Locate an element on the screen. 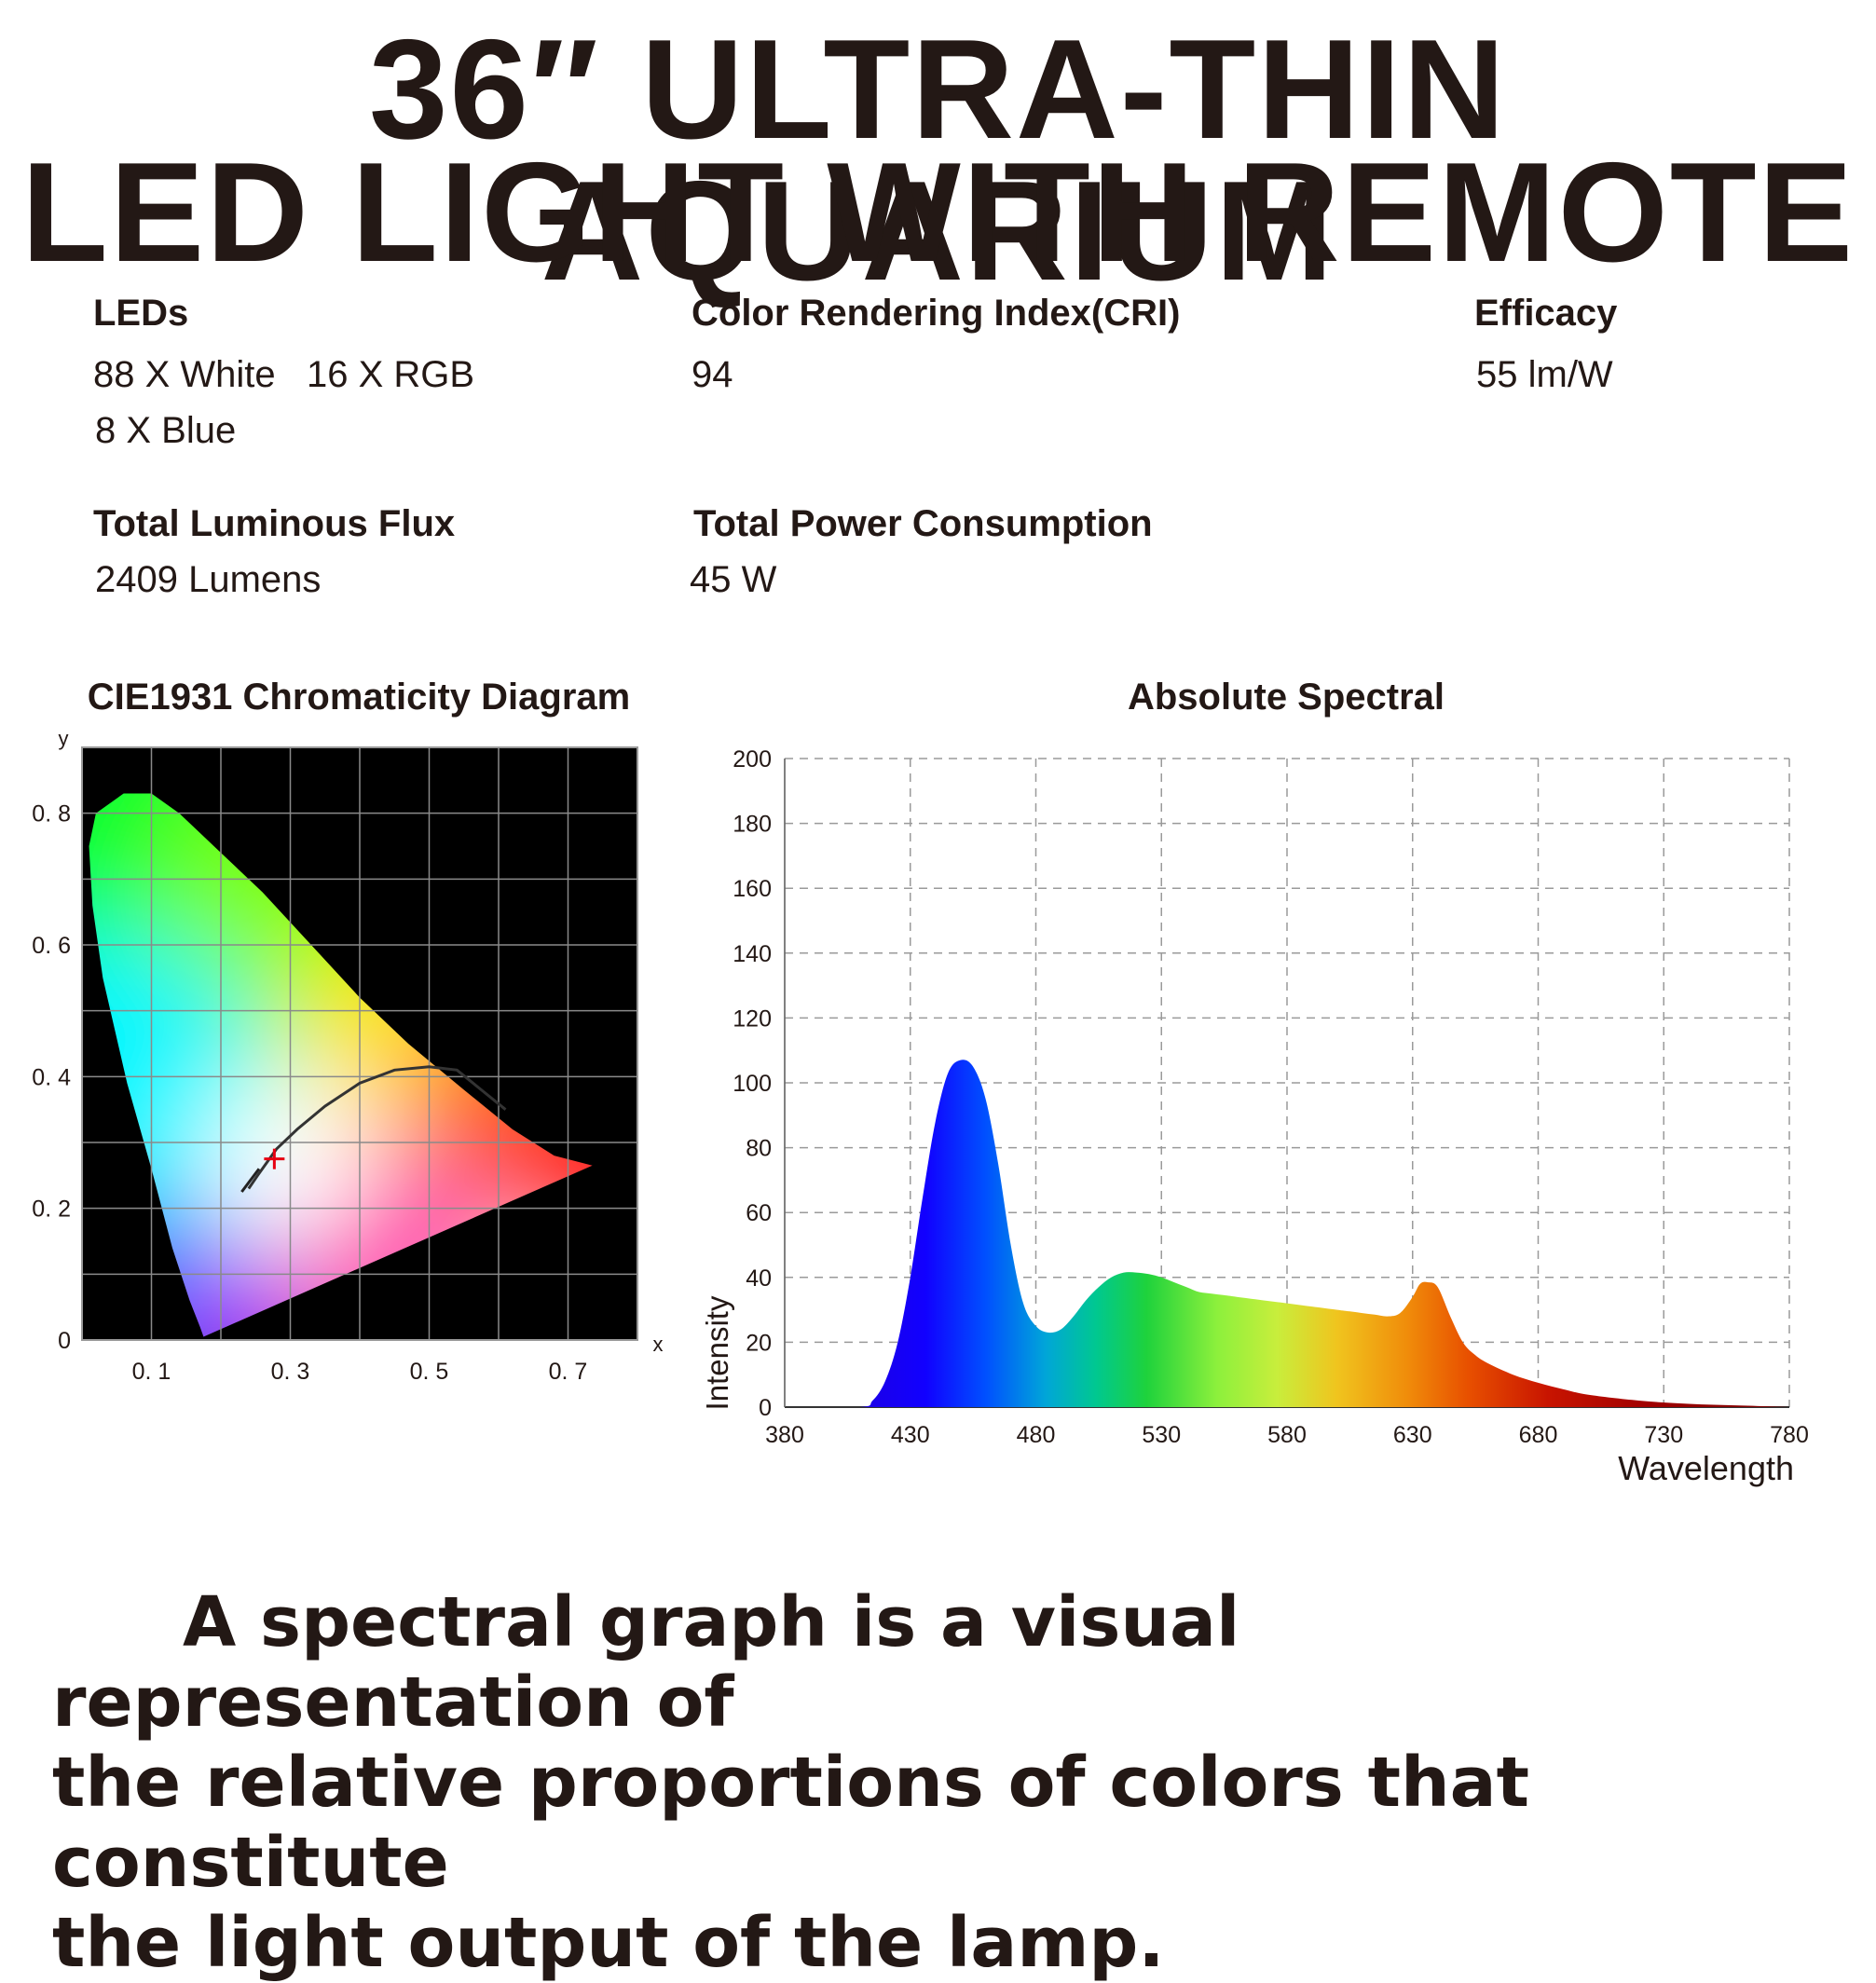 The width and height of the screenshot is (1876, 1983). spectral-x-tick-label: 730 is located at coordinates (1664, 1435).